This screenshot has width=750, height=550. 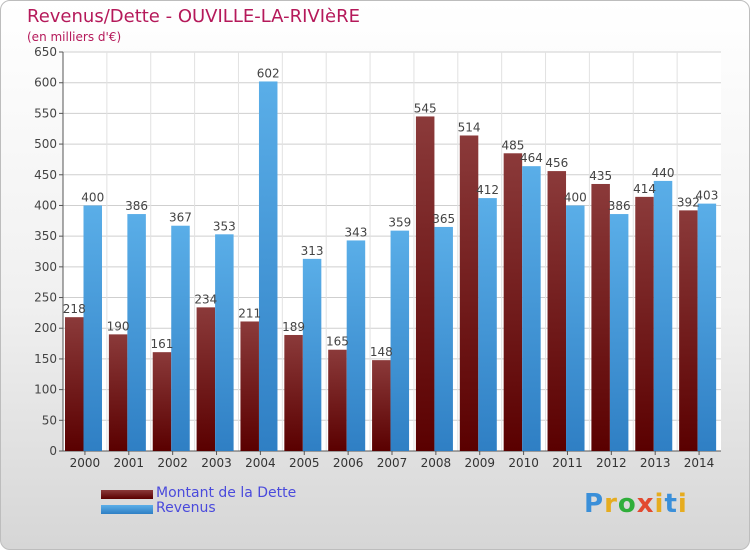 I want to click on y-tick-label: 300, so click(x=45, y=267).